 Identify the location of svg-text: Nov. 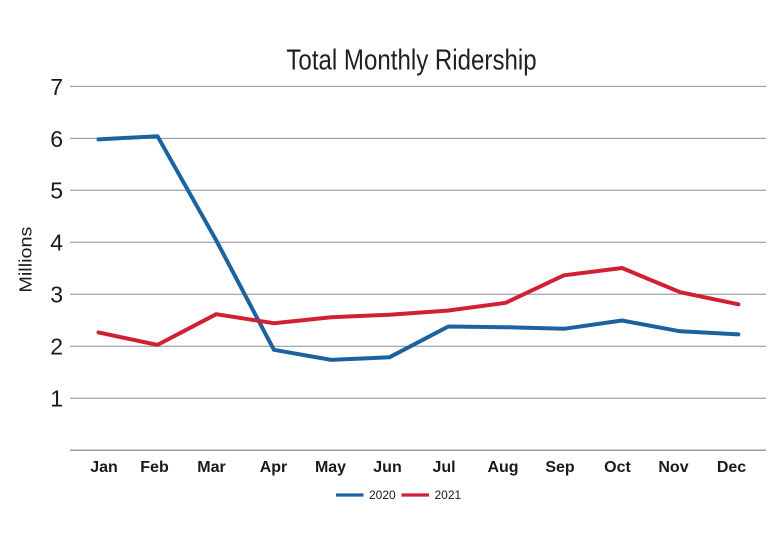
(673, 467).